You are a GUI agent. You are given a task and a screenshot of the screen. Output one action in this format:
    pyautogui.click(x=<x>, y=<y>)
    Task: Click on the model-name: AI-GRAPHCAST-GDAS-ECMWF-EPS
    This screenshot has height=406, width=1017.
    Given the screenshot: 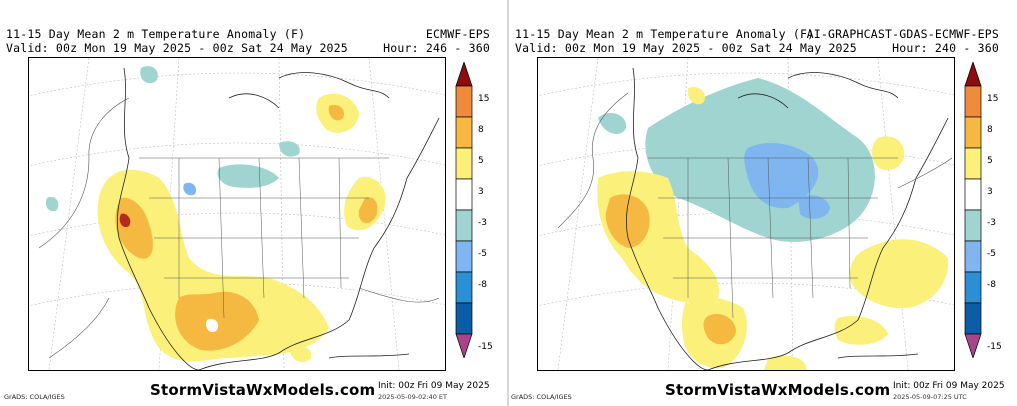 What is the action you would take?
    pyautogui.click(x=902, y=34)
    